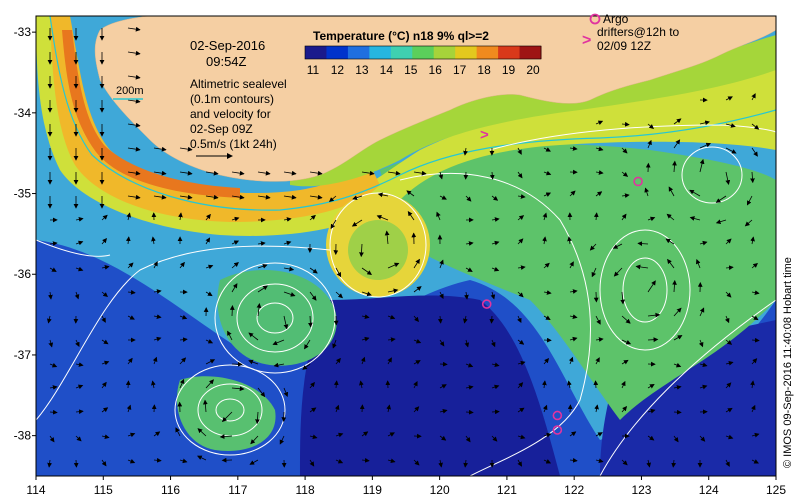 The width and height of the screenshot is (800, 500). Describe the element at coordinates (233, 144) in the screenshot. I see `note-line: 0.5m/s (1kt 24h)` at that location.